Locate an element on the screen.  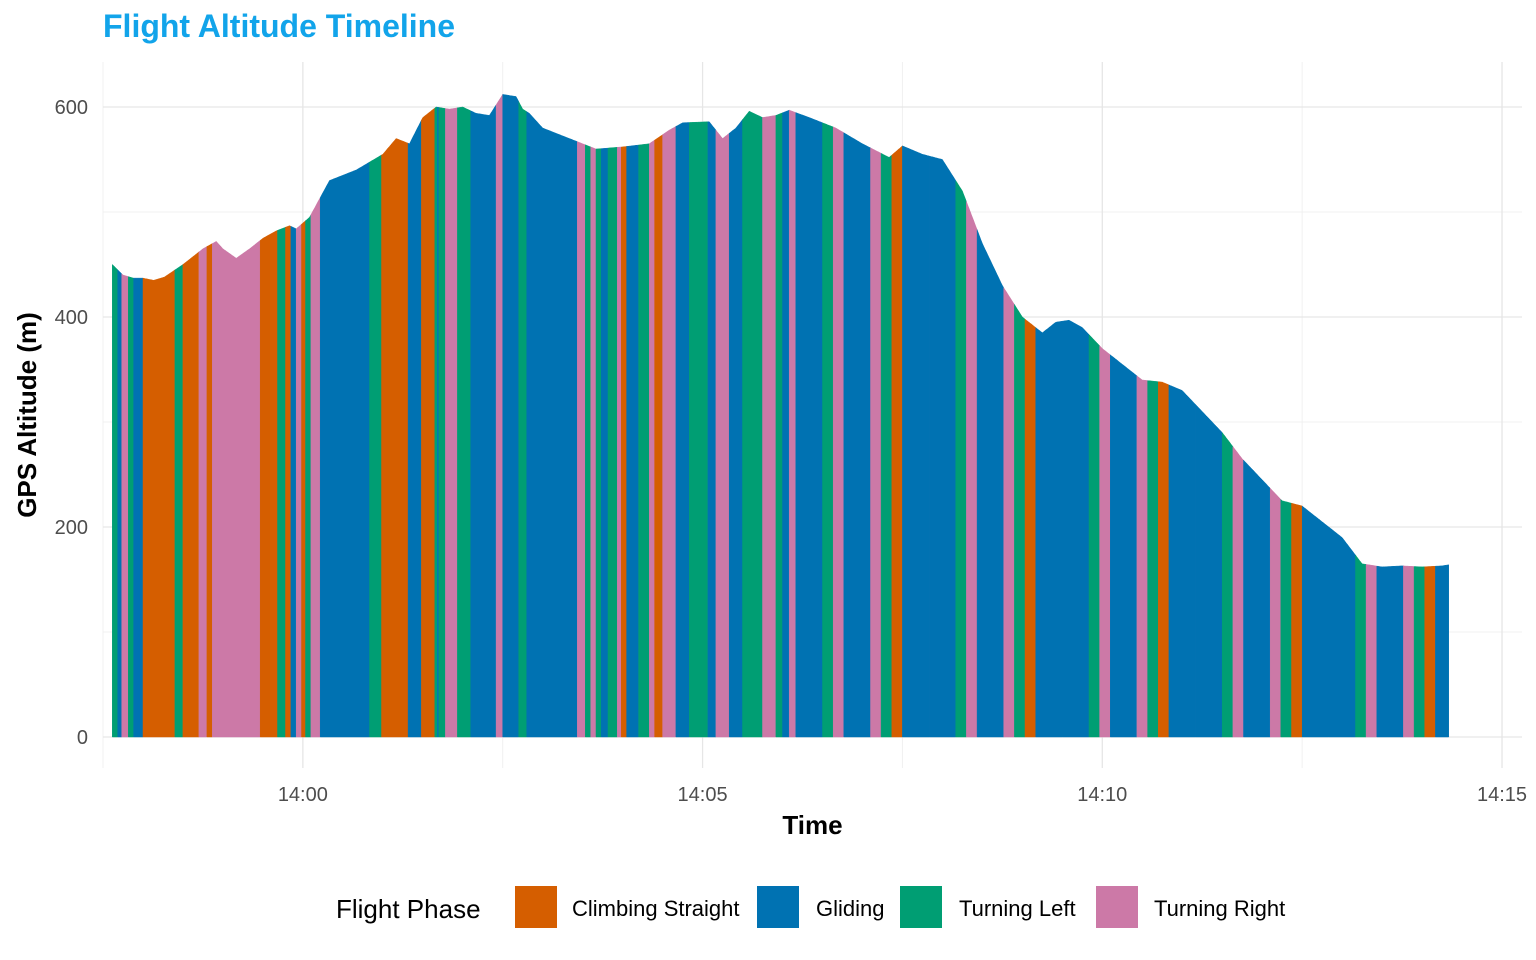
x-tick-label: 14:15 is located at coordinates (1502, 795).